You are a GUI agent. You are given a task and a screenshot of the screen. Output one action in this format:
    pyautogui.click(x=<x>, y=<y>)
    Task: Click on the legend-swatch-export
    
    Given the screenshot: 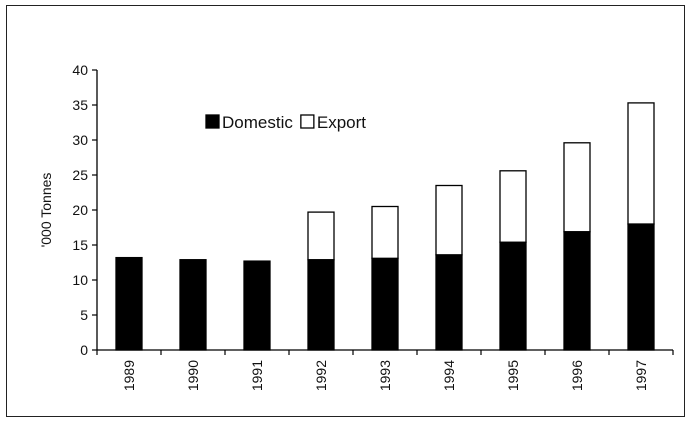 What is the action you would take?
    pyautogui.click(x=307, y=121)
    